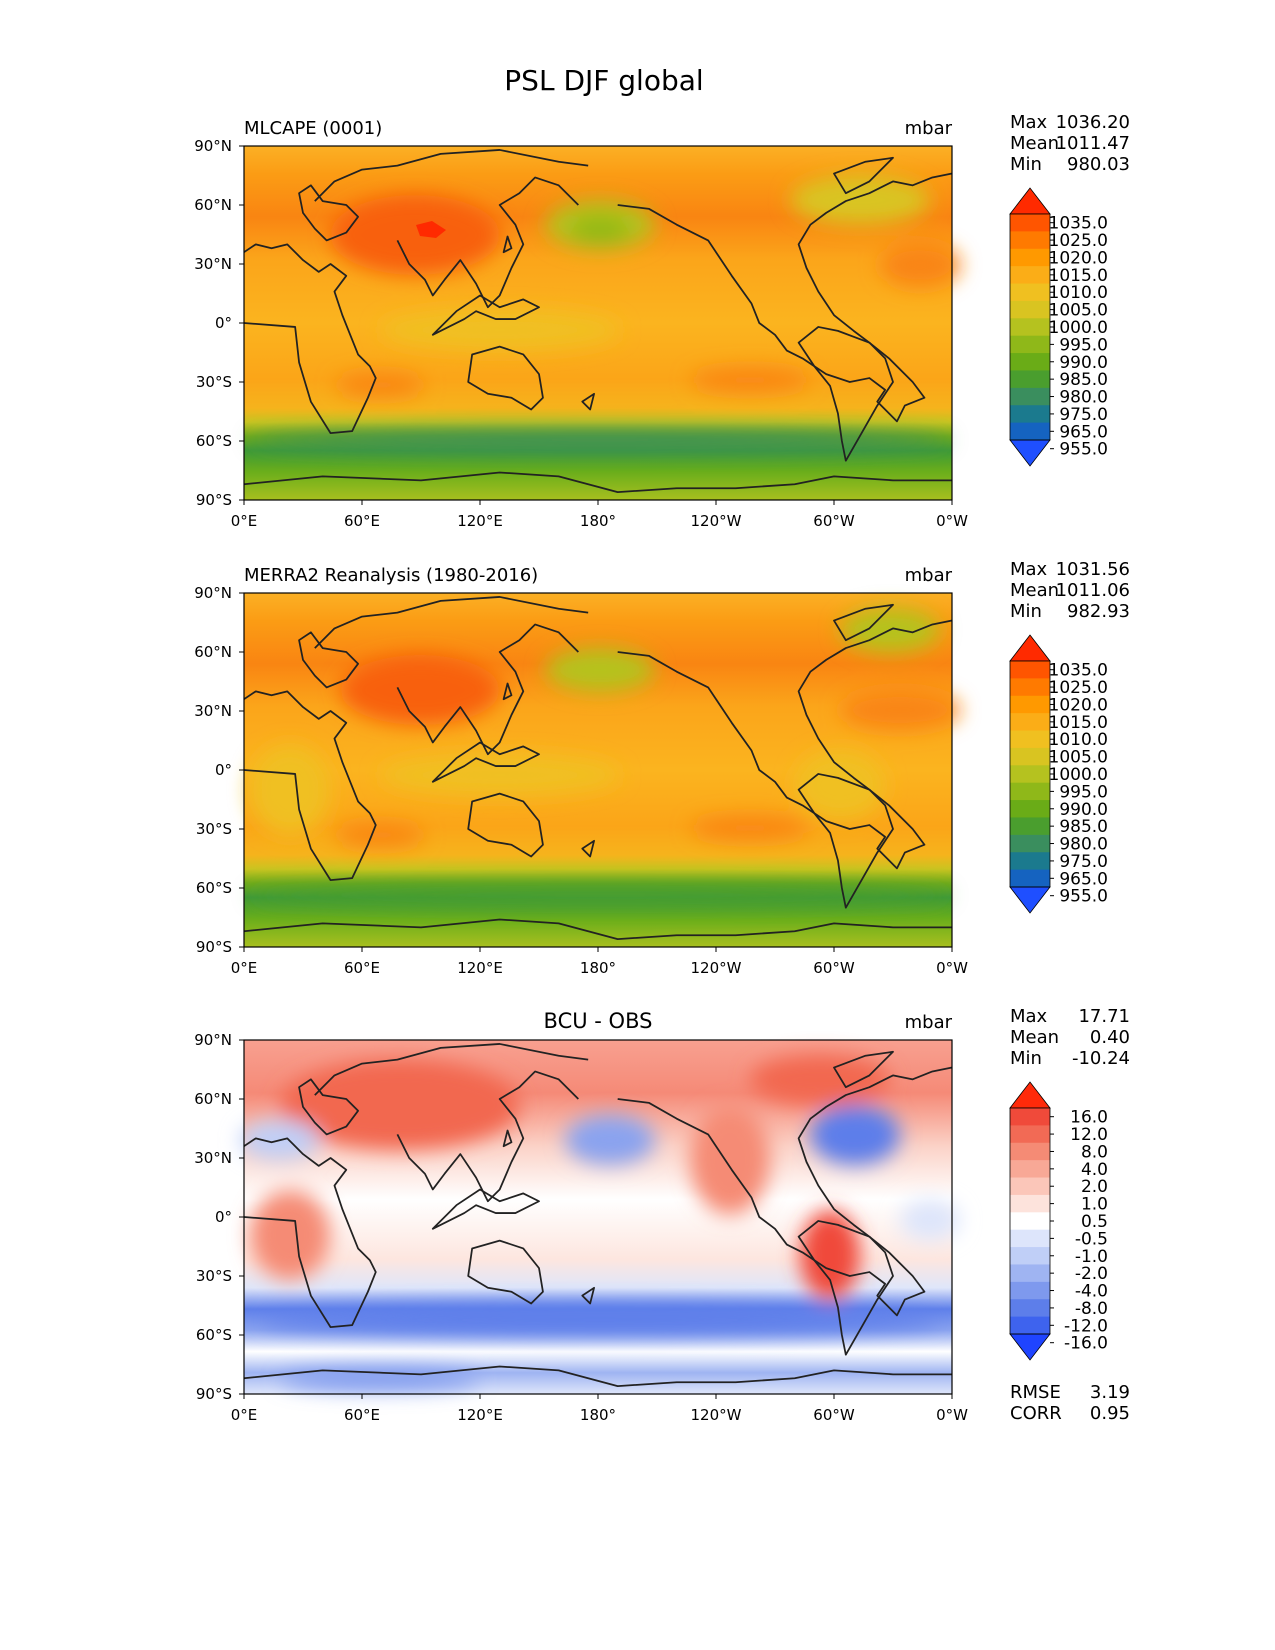 Image resolution: width=1275 pixels, height=1650 pixels. Describe the element at coordinates (598, 1021) in the screenshot. I see `panel-title: BCU - OBS` at that location.